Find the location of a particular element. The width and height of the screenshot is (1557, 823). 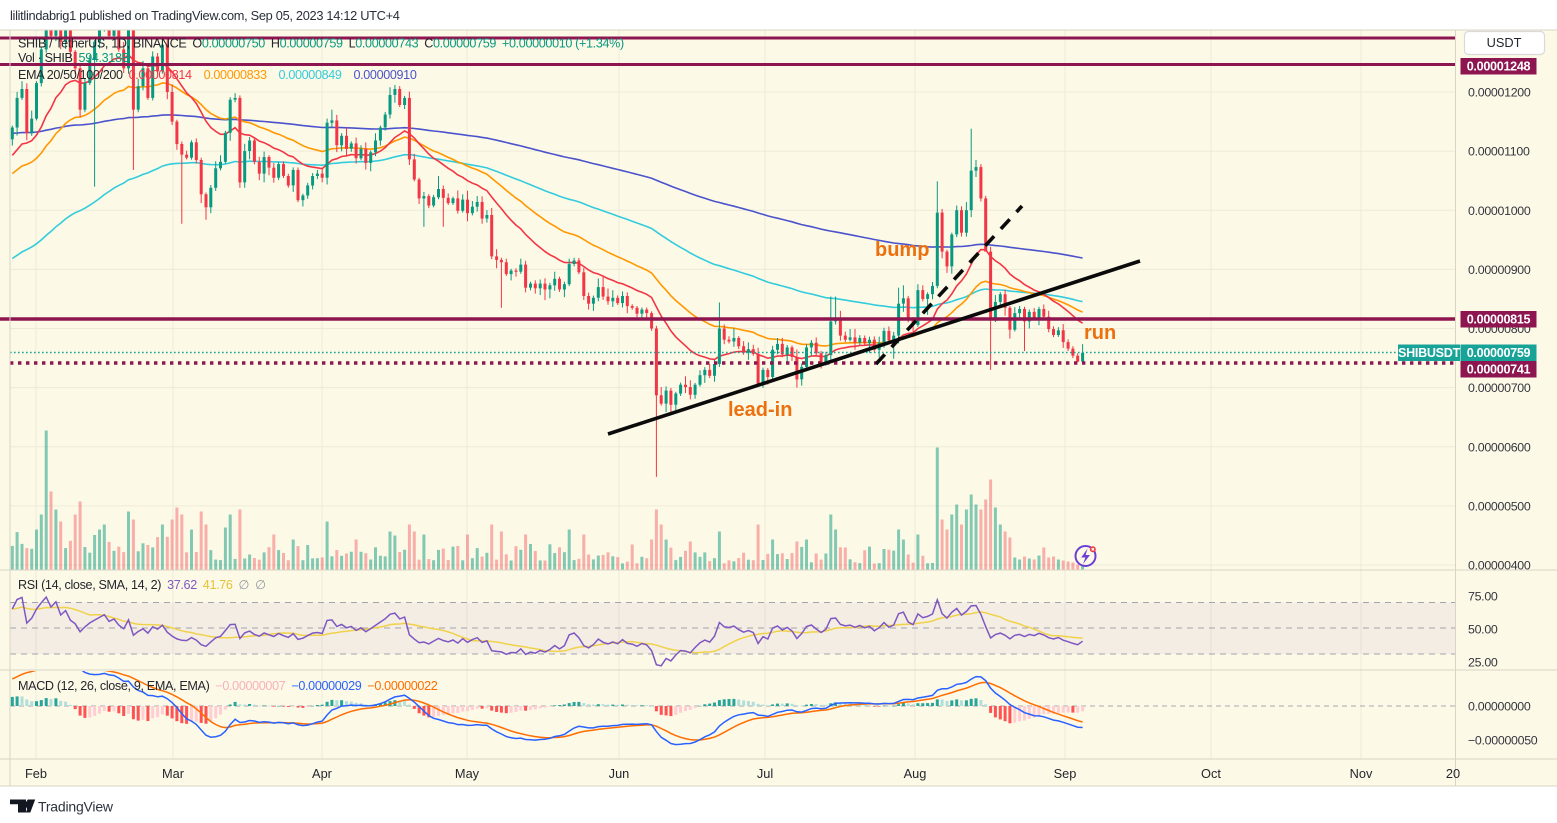

svg-text: 0.00001000 is located at coordinates (1499, 211).